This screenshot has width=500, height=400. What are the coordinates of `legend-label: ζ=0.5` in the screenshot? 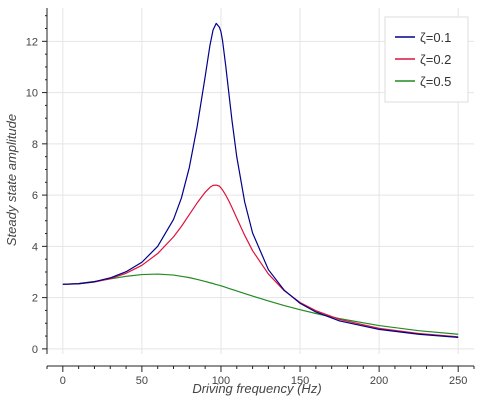 It's located at (435, 81).